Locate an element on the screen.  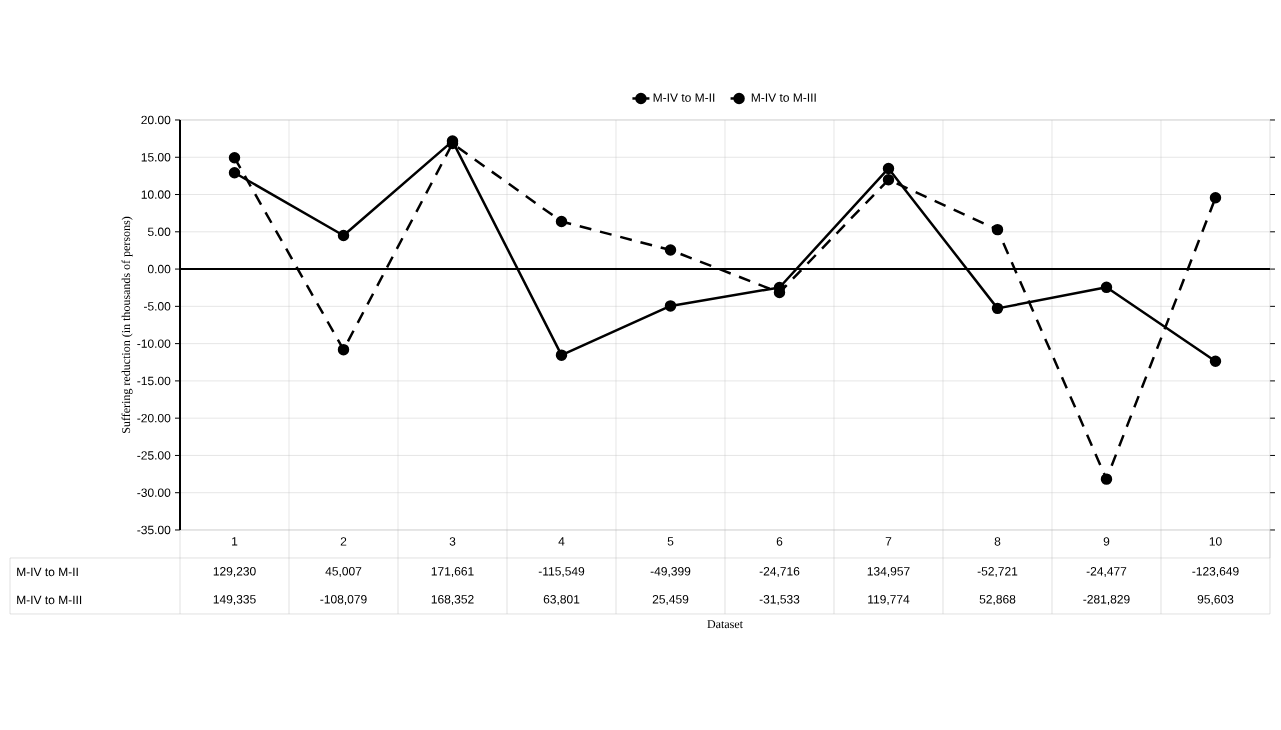
y-tick-label: 0.00 is located at coordinates (159, 269).